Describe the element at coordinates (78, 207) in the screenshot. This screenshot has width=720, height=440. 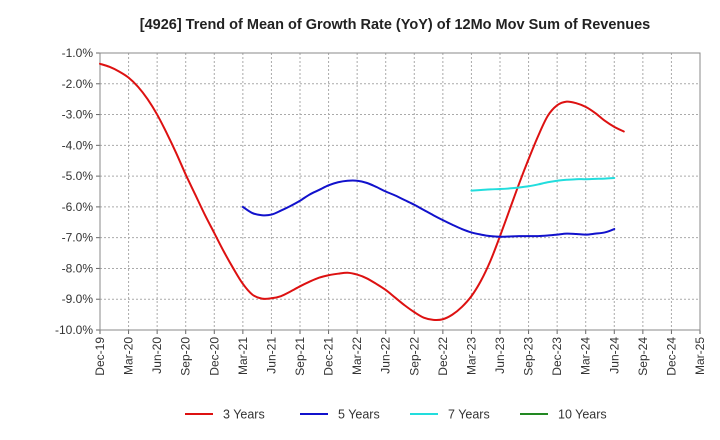
I see `y-tick-label: -6.0%` at that location.